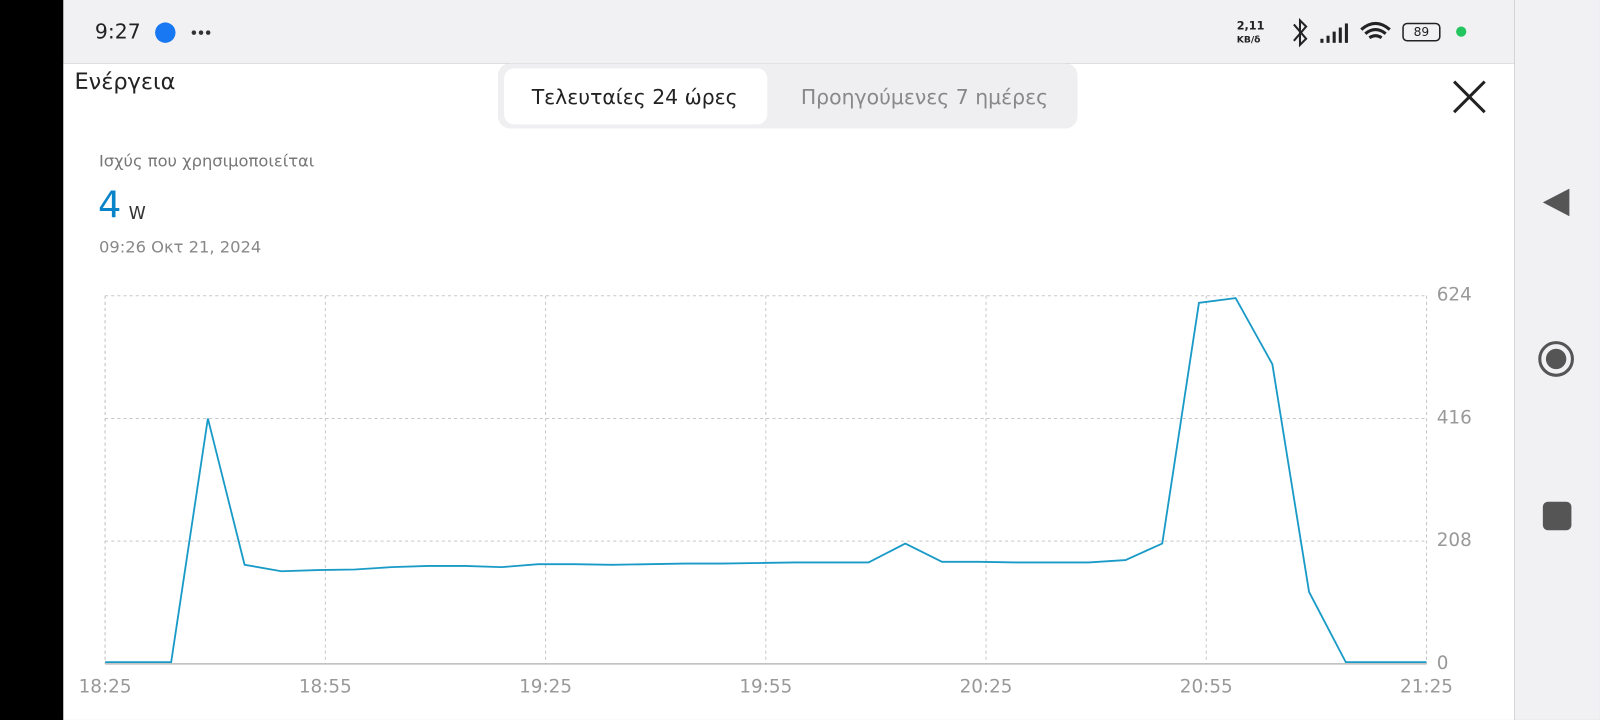  What do you see at coordinates (105, 686) in the screenshot?
I see `x-tick-label: 18:25` at bounding box center [105, 686].